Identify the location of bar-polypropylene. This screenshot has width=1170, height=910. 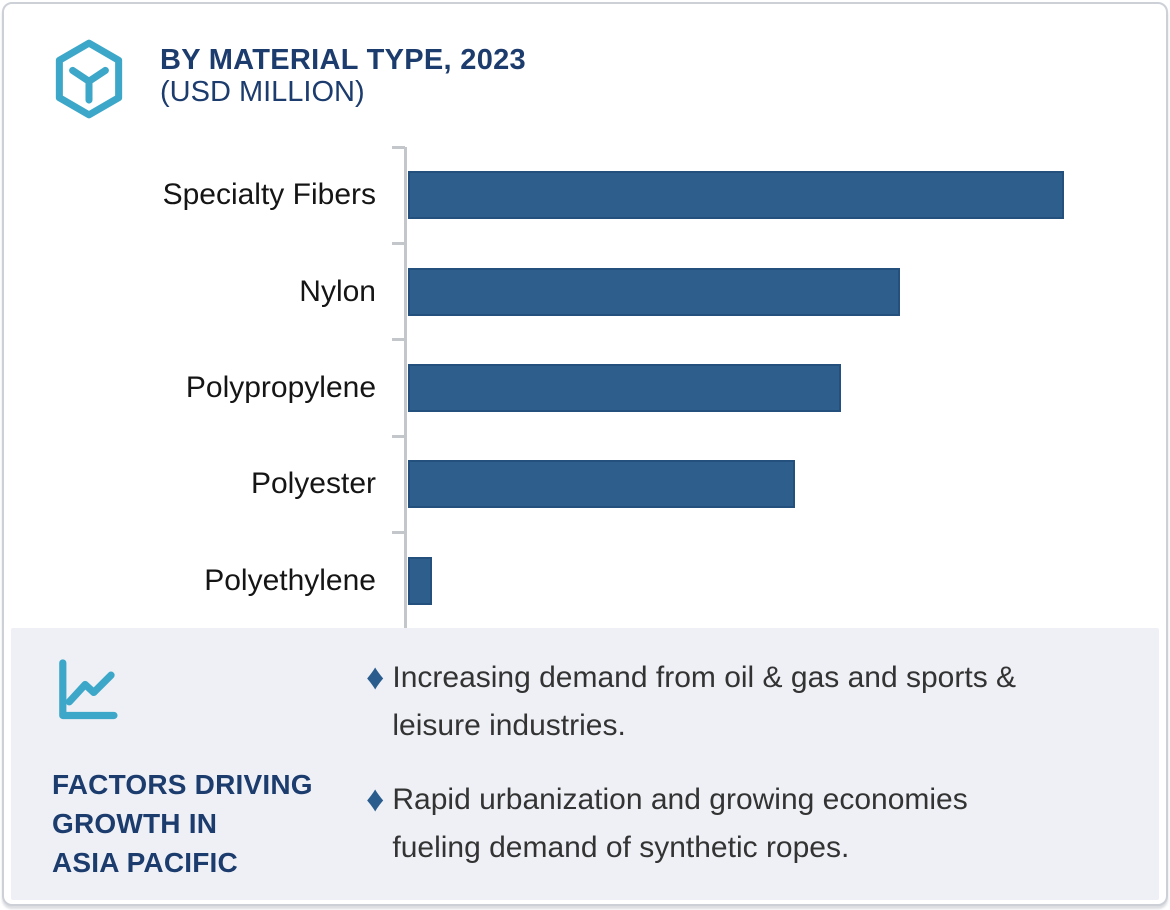
(624, 387).